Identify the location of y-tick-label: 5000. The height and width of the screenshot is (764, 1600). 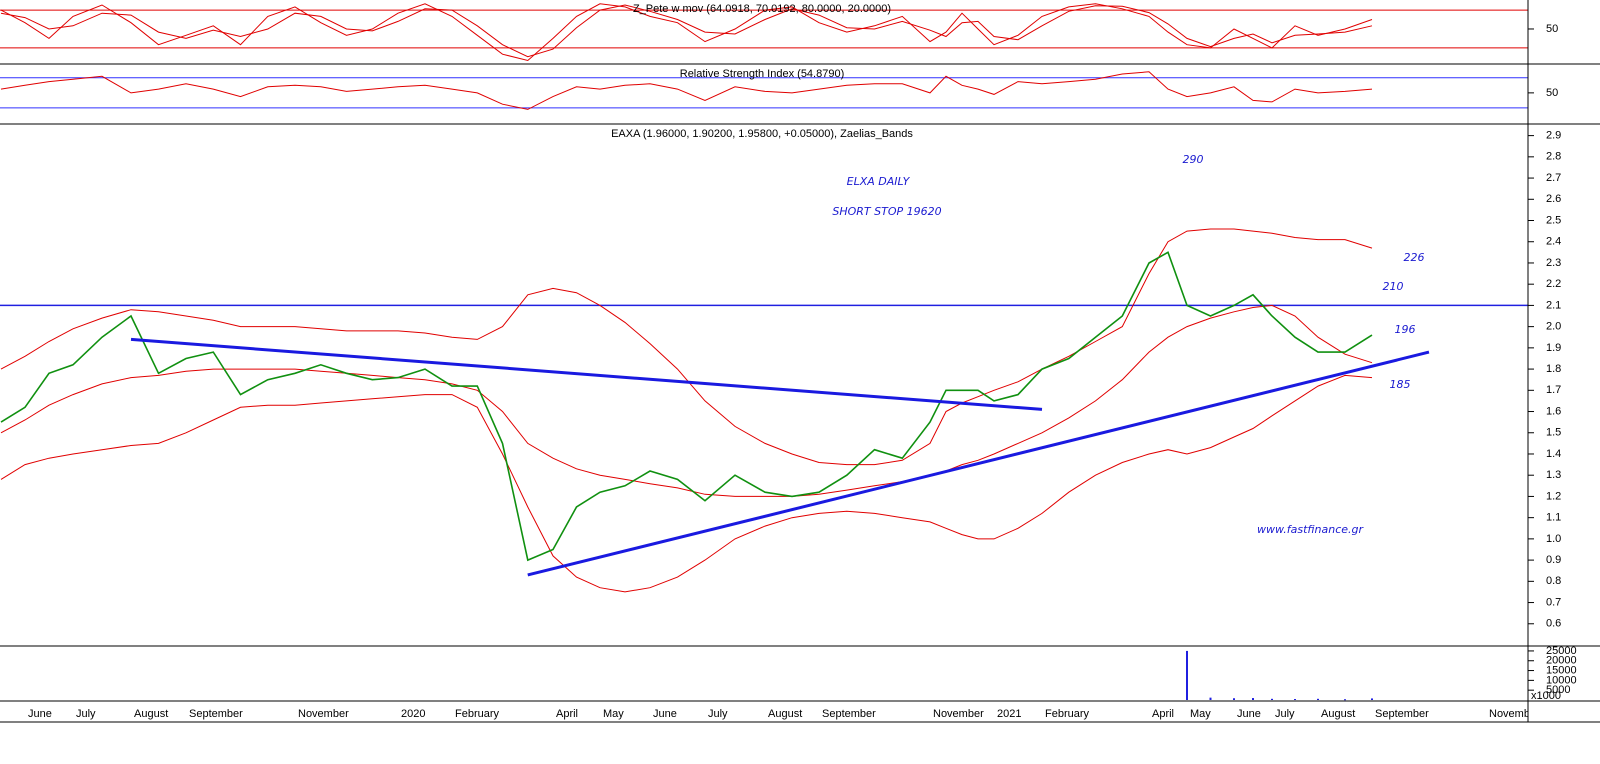
(1558, 690).